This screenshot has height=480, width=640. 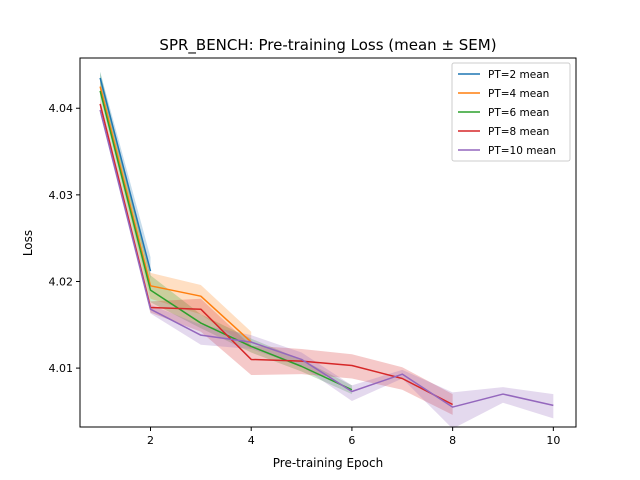 I want to click on legend-entry-1: PT=4 mean, so click(x=518, y=94).